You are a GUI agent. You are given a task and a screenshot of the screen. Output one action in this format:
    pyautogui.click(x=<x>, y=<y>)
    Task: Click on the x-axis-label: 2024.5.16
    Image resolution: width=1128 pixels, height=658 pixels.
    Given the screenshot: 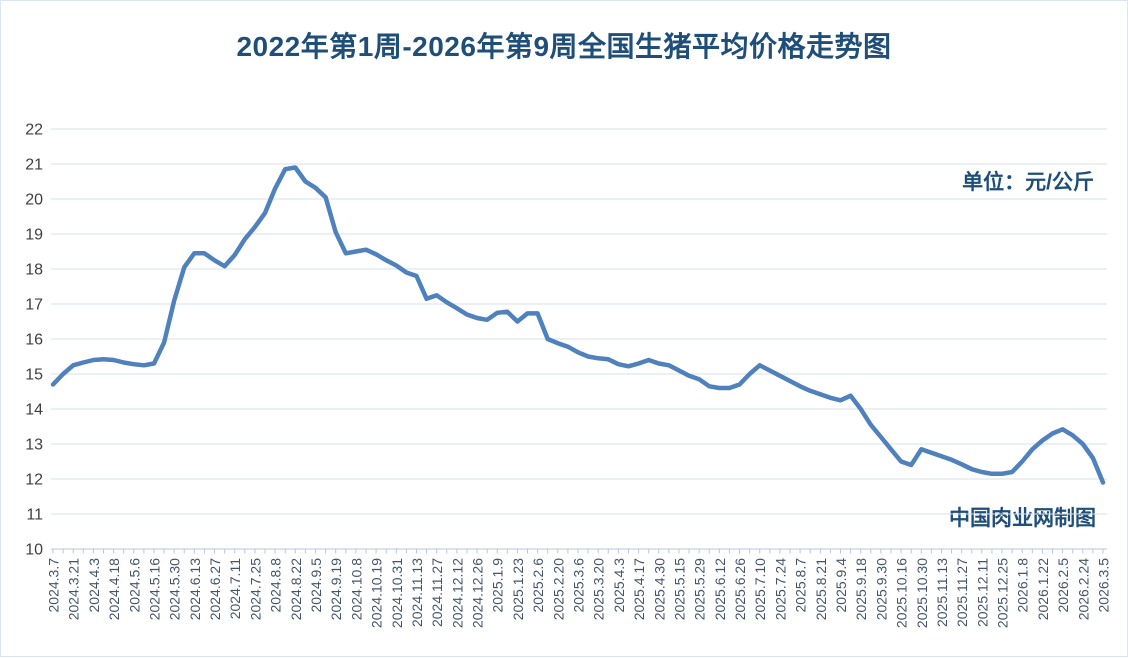 What is the action you would take?
    pyautogui.click(x=154, y=589)
    